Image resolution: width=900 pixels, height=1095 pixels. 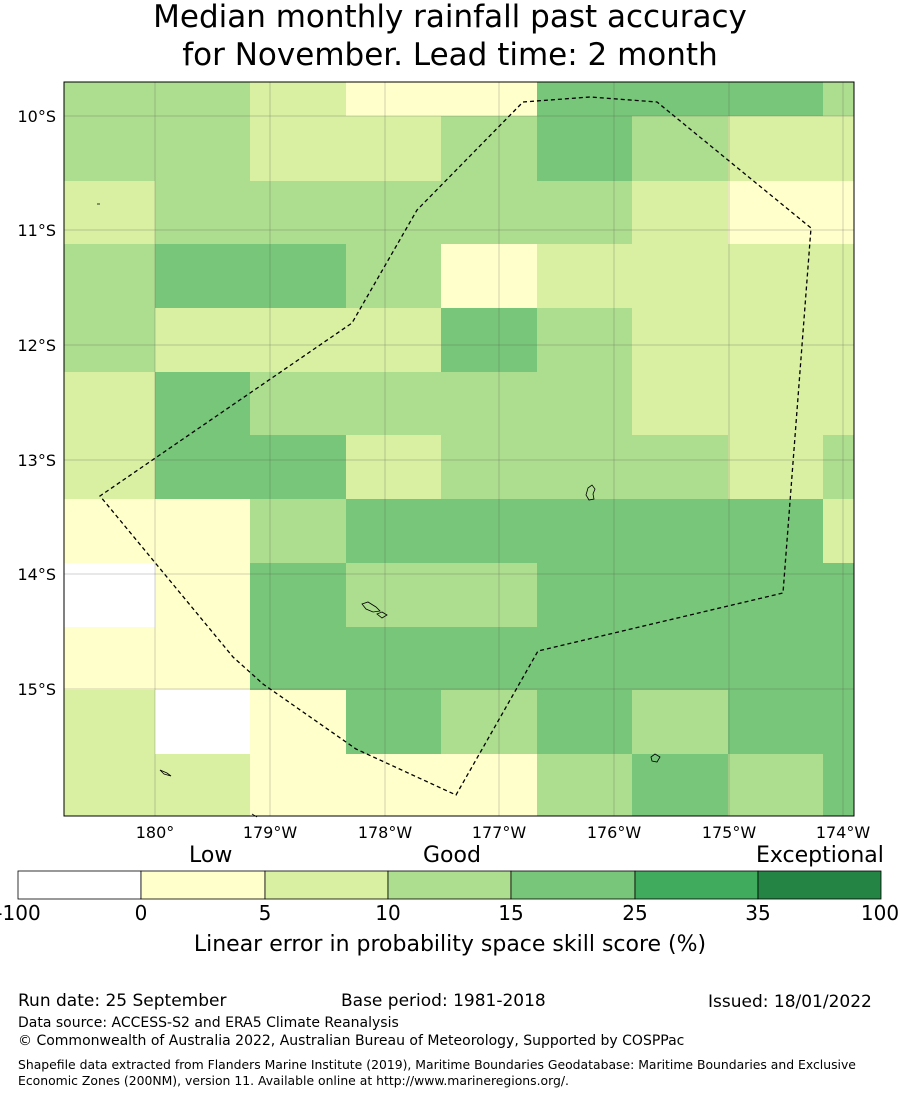 I want to click on colorbar-tick: 15, so click(x=511, y=913).